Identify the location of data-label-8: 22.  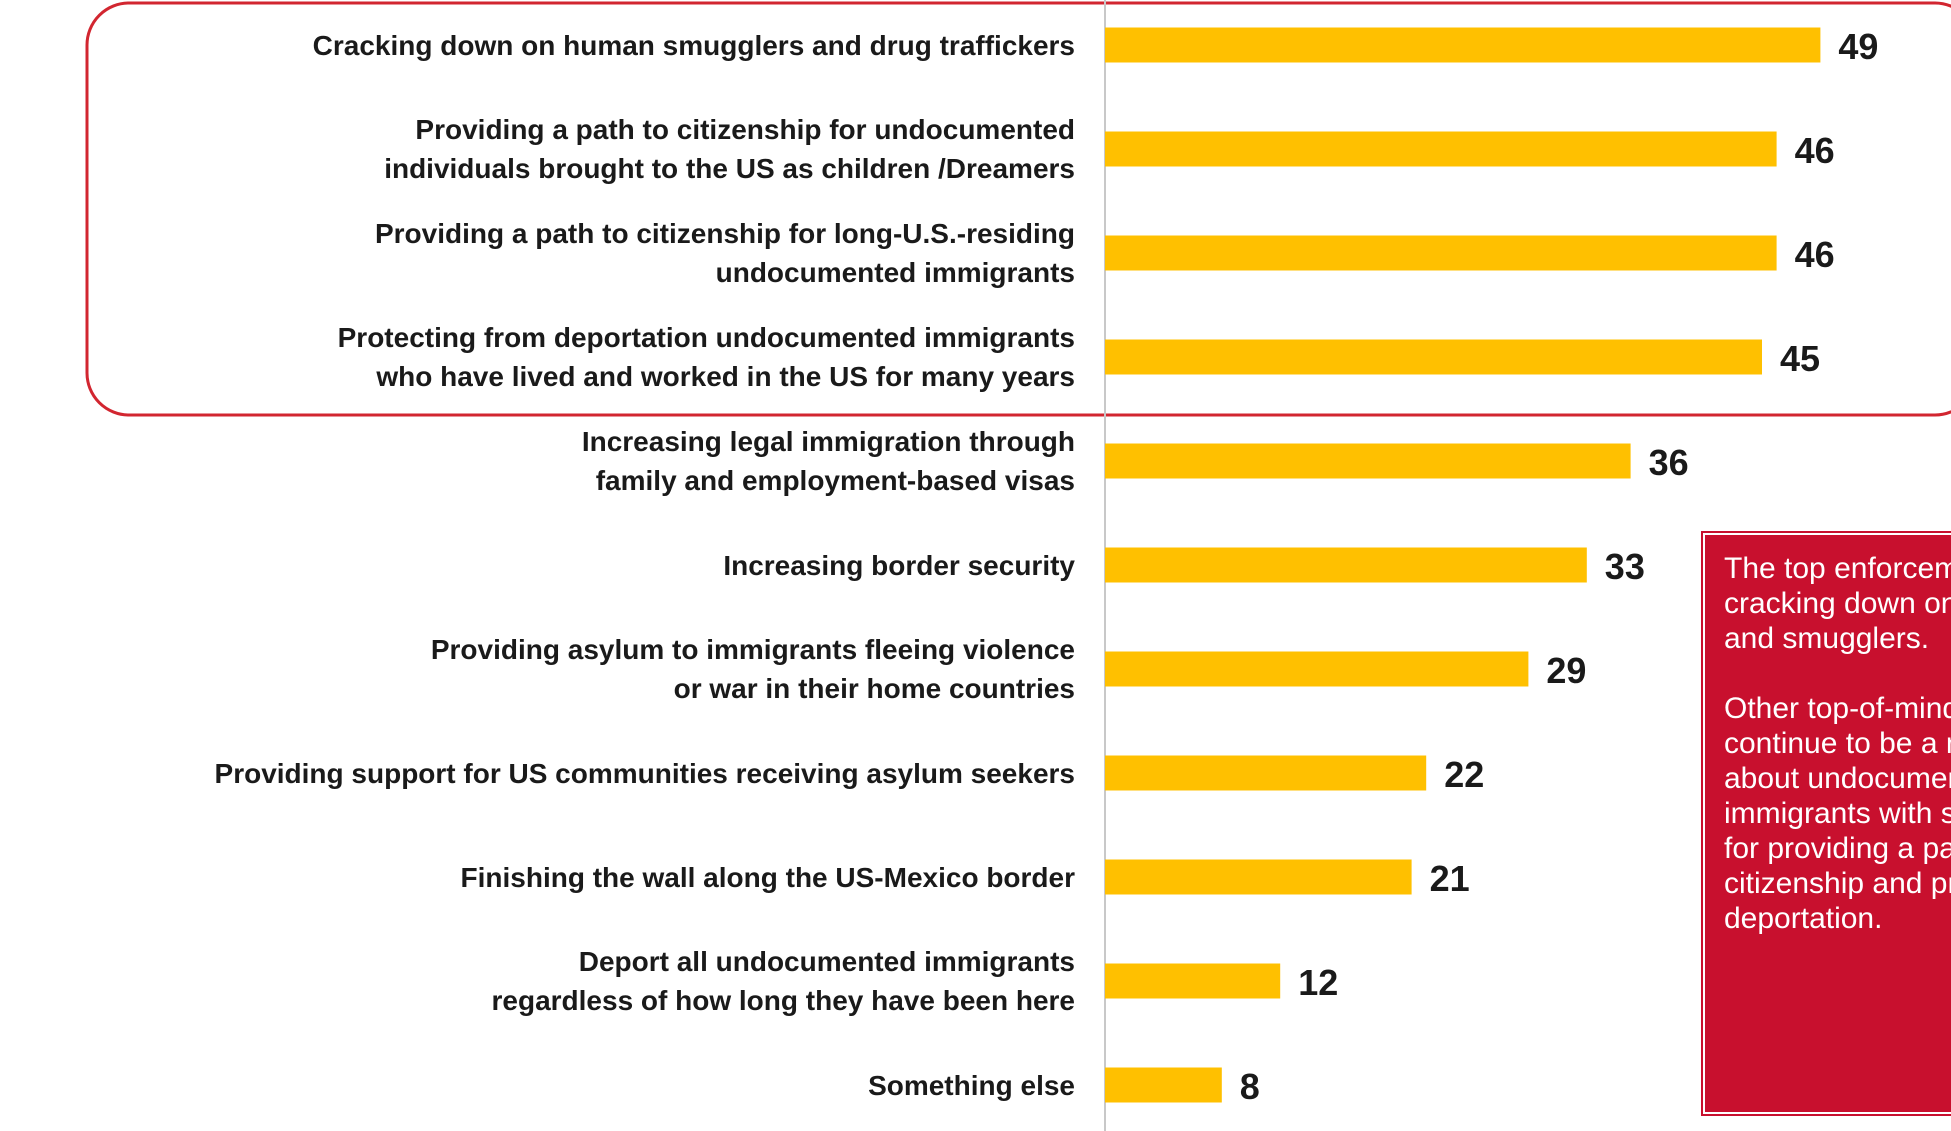
(1464, 774).